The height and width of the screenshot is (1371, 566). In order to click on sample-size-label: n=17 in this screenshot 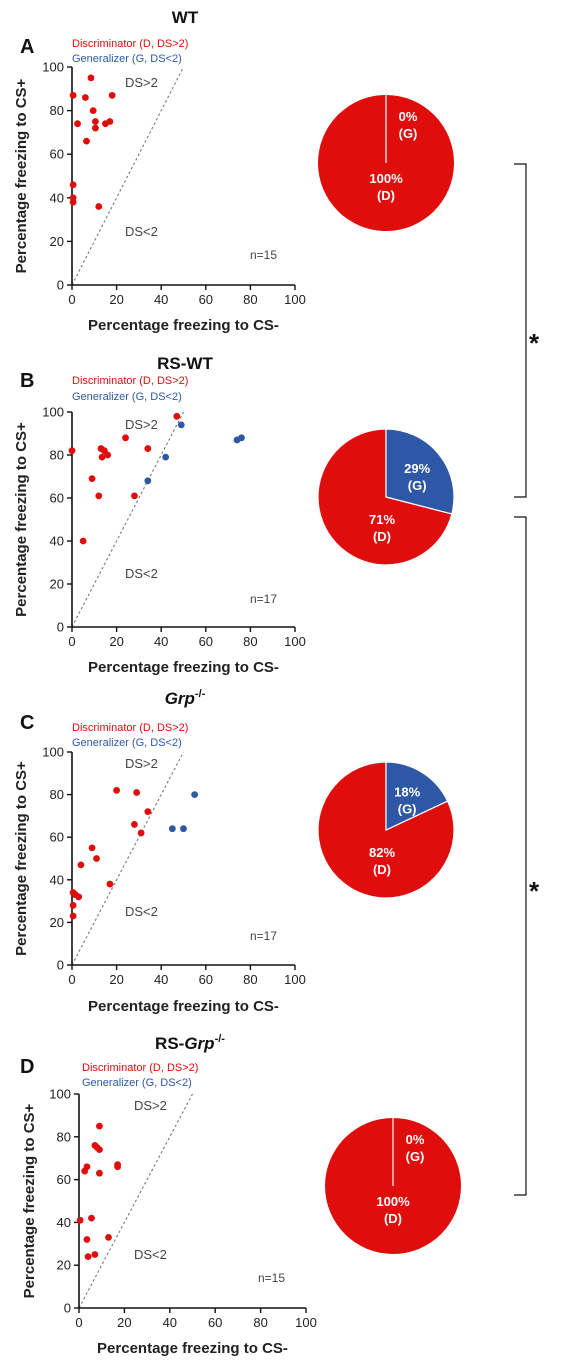, I will do `click(263, 599)`.